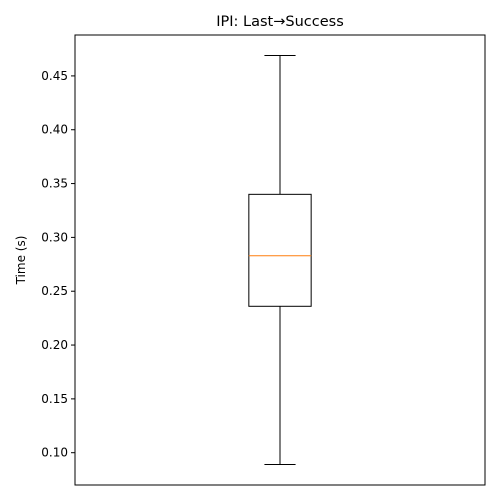 The image size is (500, 500). What do you see at coordinates (54, 237) in the screenshot?
I see `y-tick-label: 0.30` at bounding box center [54, 237].